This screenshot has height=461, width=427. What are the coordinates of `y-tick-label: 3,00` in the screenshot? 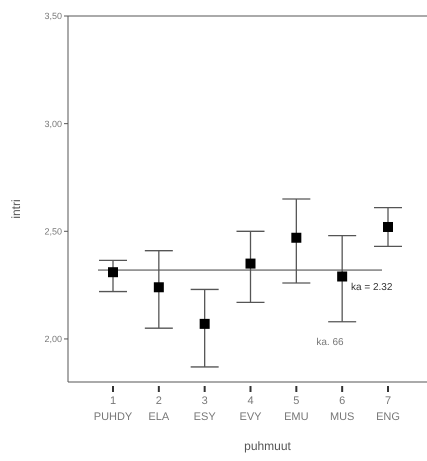 It's located at (53, 123).